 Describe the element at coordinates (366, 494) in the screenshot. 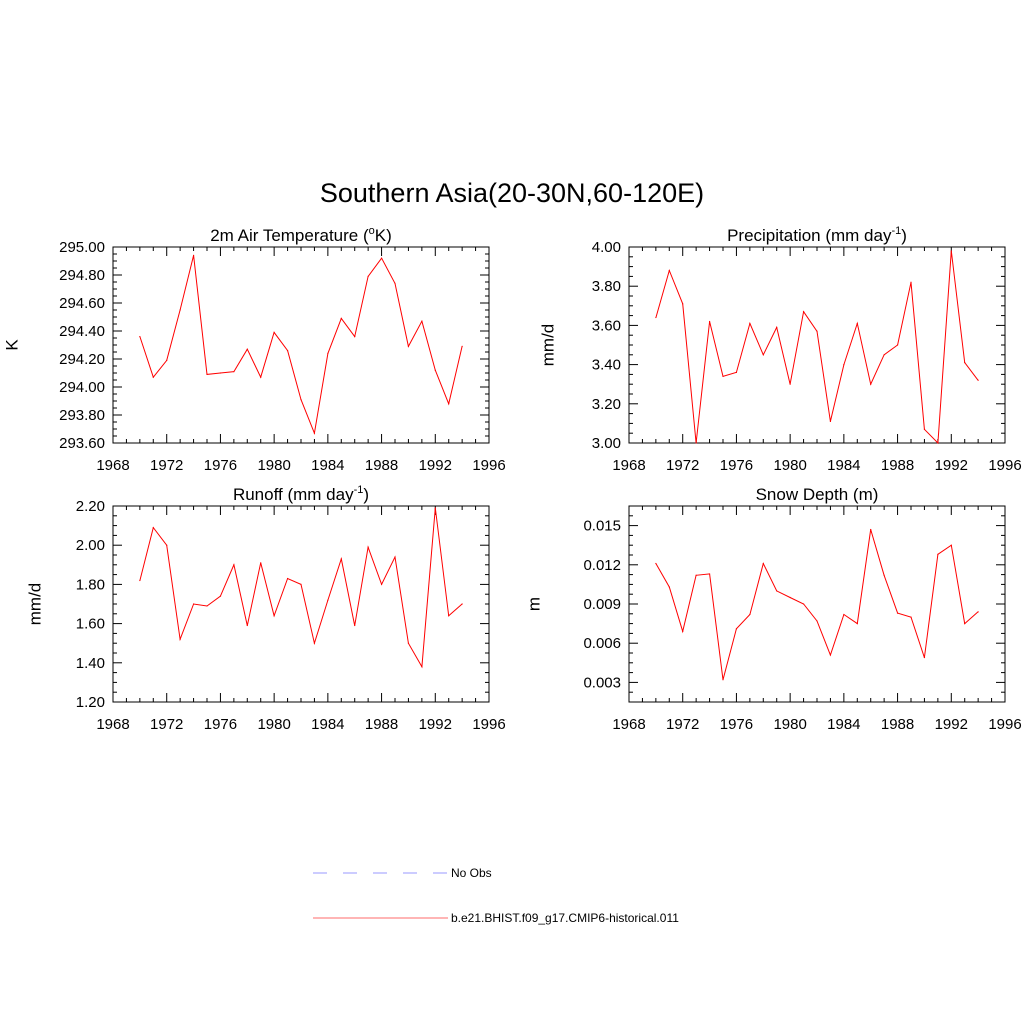

I see `panel-title-suffix: )` at that location.